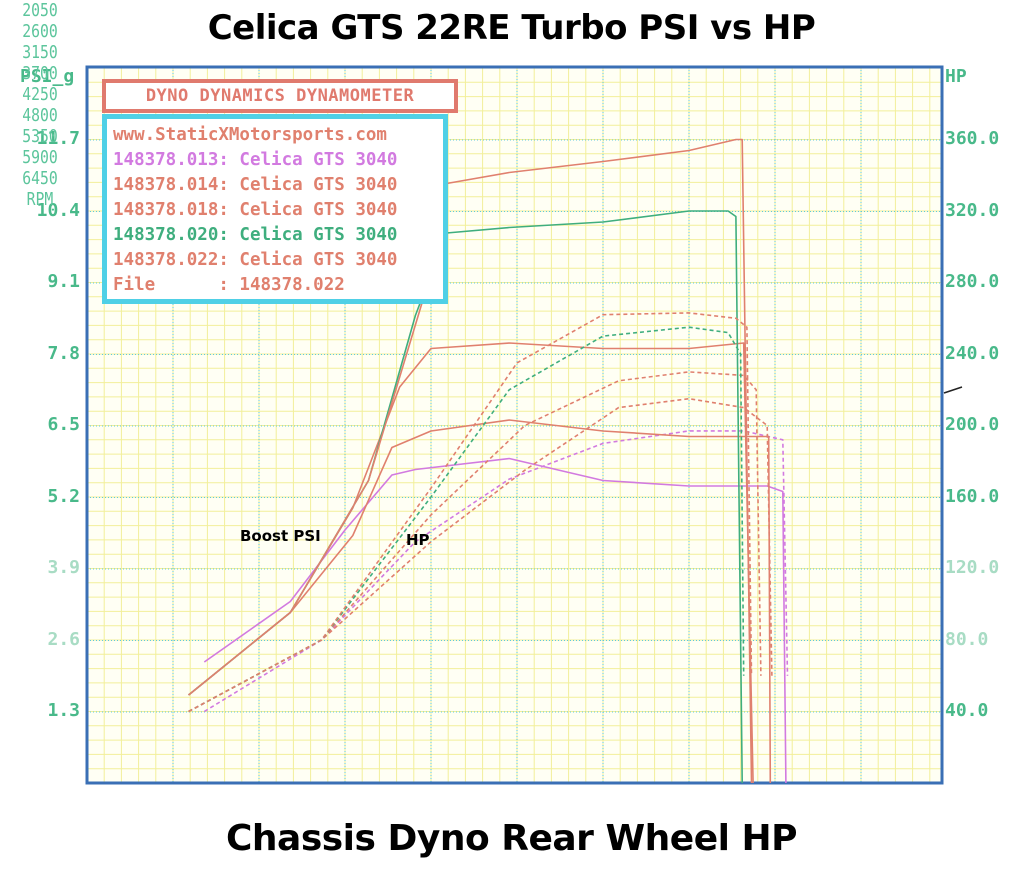 Image resolution: width=1023 pixels, height=877 pixels. Describe the element at coordinates (280, 96) in the screenshot. I see `dyno-header-box: DYNO DYNAMICS DYNAMOMETER` at that location.